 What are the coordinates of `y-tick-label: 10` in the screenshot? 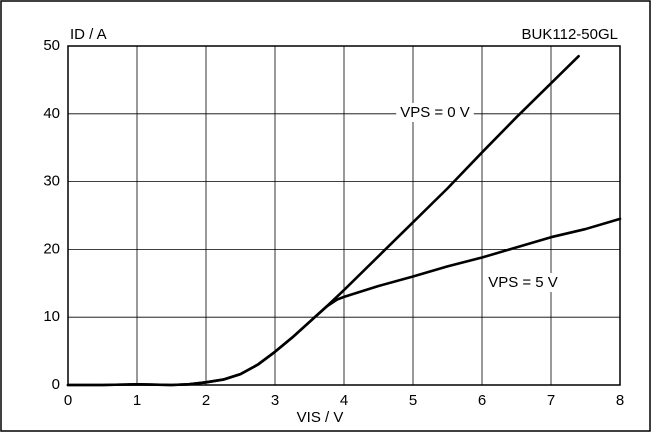 It's located at (51, 316).